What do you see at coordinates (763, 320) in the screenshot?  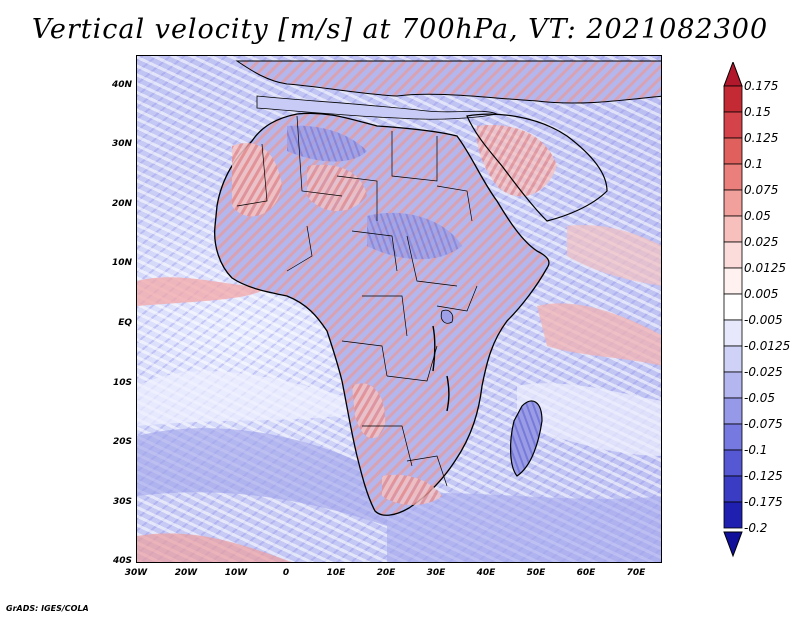 I see `colorbar-label-neg-0.005: -0.005` at bounding box center [763, 320].